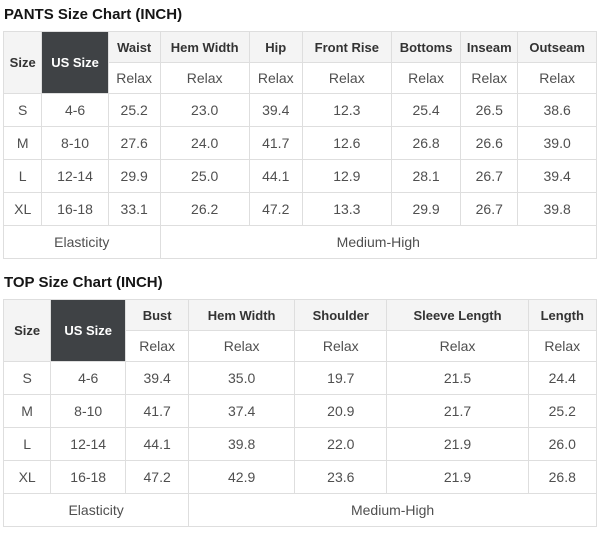 The height and width of the screenshot is (555, 600). What do you see at coordinates (426, 176) in the screenshot?
I see `measurement-value-cell: 28.1` at bounding box center [426, 176].